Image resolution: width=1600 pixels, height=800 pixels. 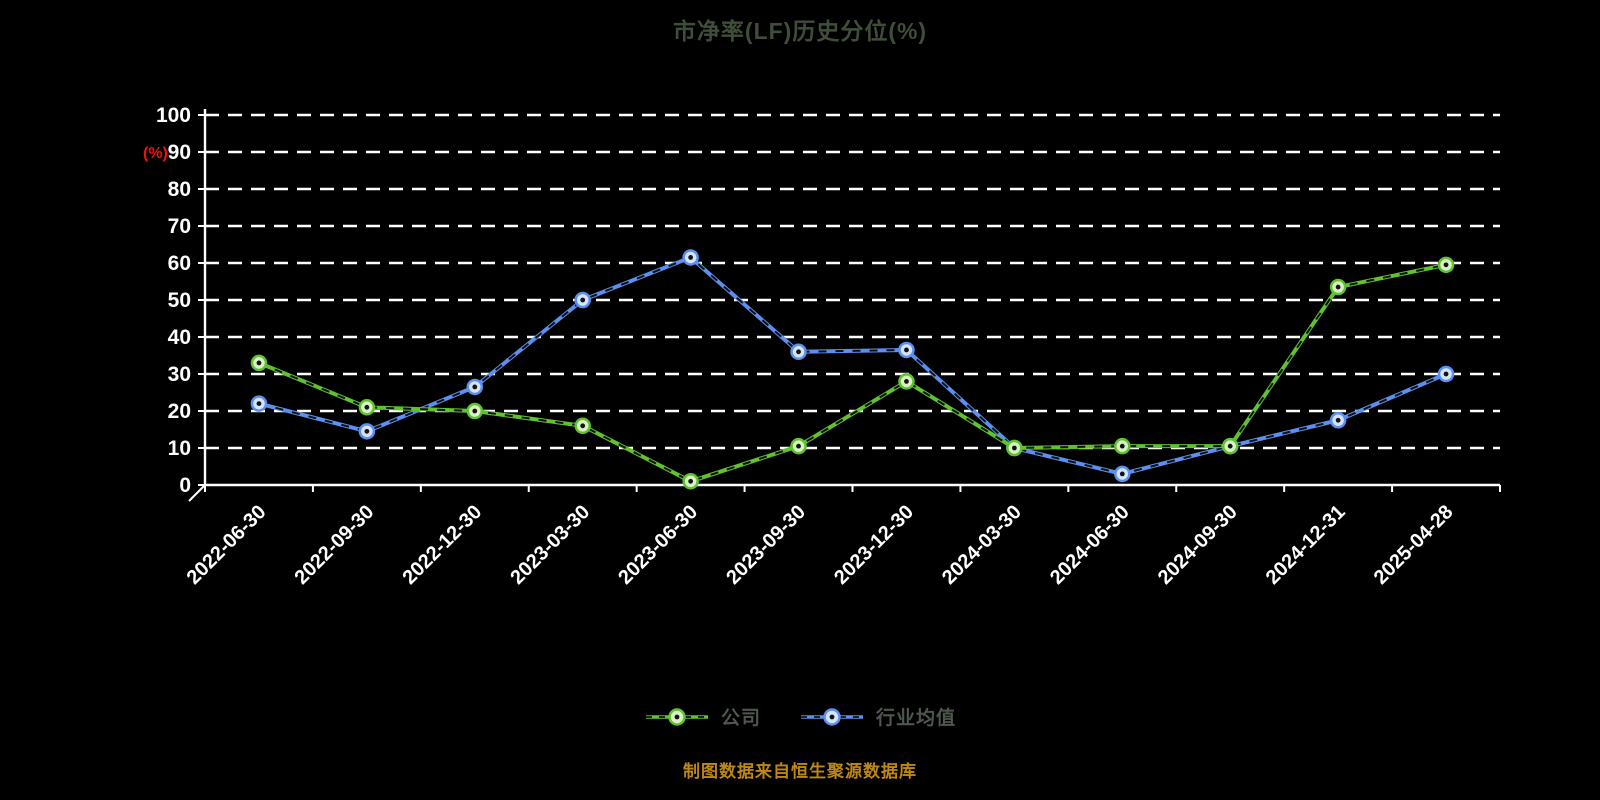 What do you see at coordinates (179, 337) in the screenshot?
I see `y-tick-label: 40` at bounding box center [179, 337].